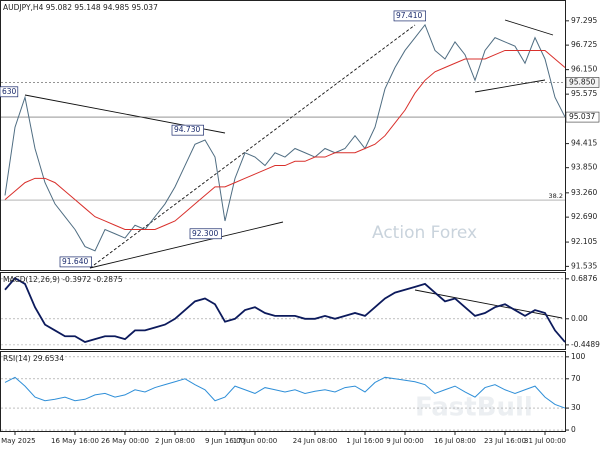 This screenshot has width=600, height=450. Describe the element at coordinates (576, 407) in the screenshot. I see `y-tick-label: 30` at that location.